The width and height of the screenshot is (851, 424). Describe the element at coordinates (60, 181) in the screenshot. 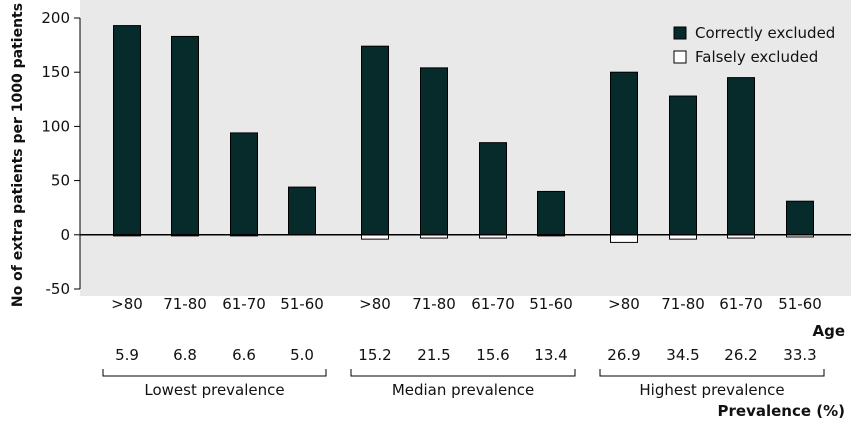

I see `y-tick-label: 50` at that location.